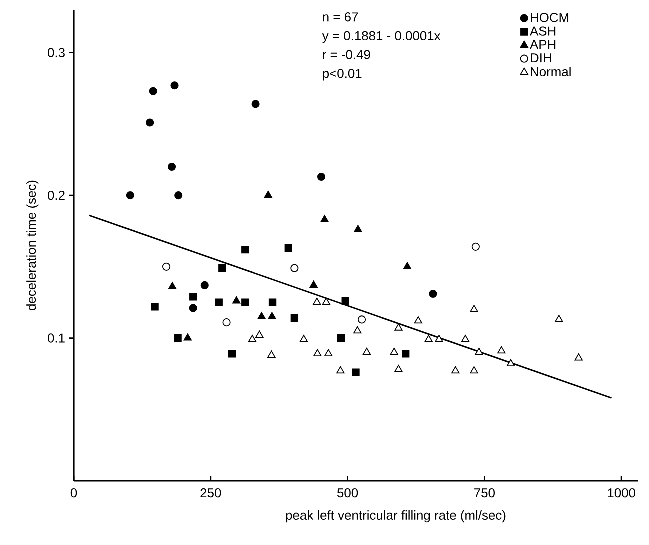  Describe the element at coordinates (348, 493) in the screenshot. I see `x-tick-label: 500` at that location.